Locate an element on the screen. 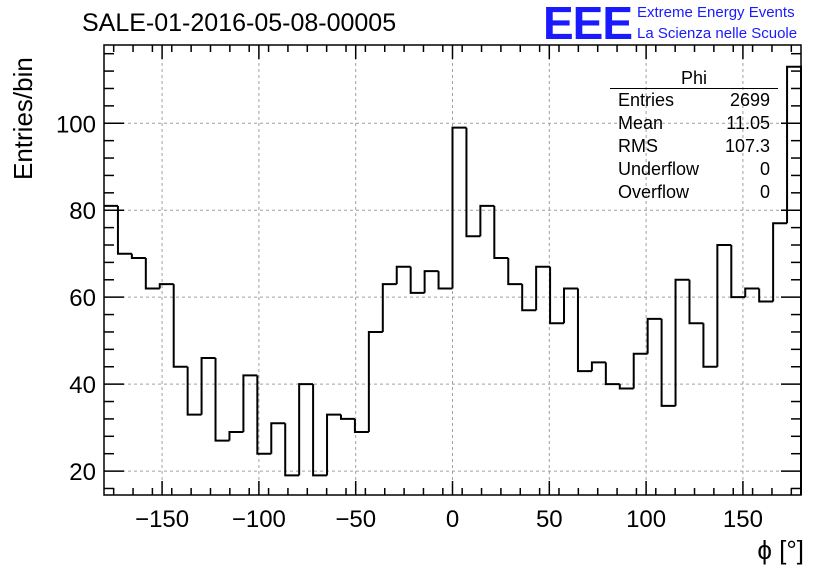 Image resolution: width=836 pixels, height=572 pixels. y-tick-label: 40 is located at coordinates (82, 385).